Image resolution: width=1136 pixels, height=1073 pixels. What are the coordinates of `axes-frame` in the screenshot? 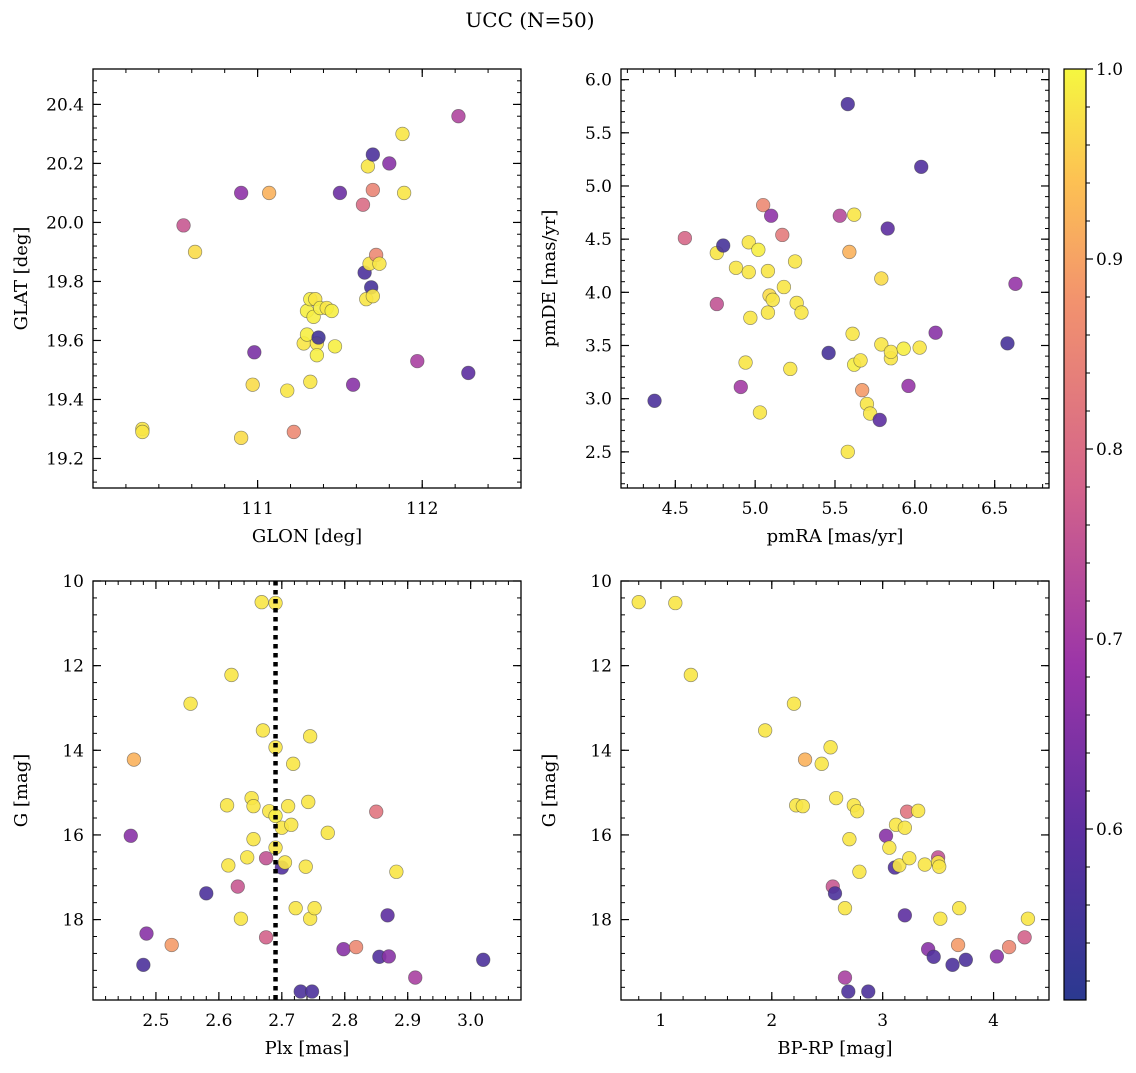 It's located at (835, 790).